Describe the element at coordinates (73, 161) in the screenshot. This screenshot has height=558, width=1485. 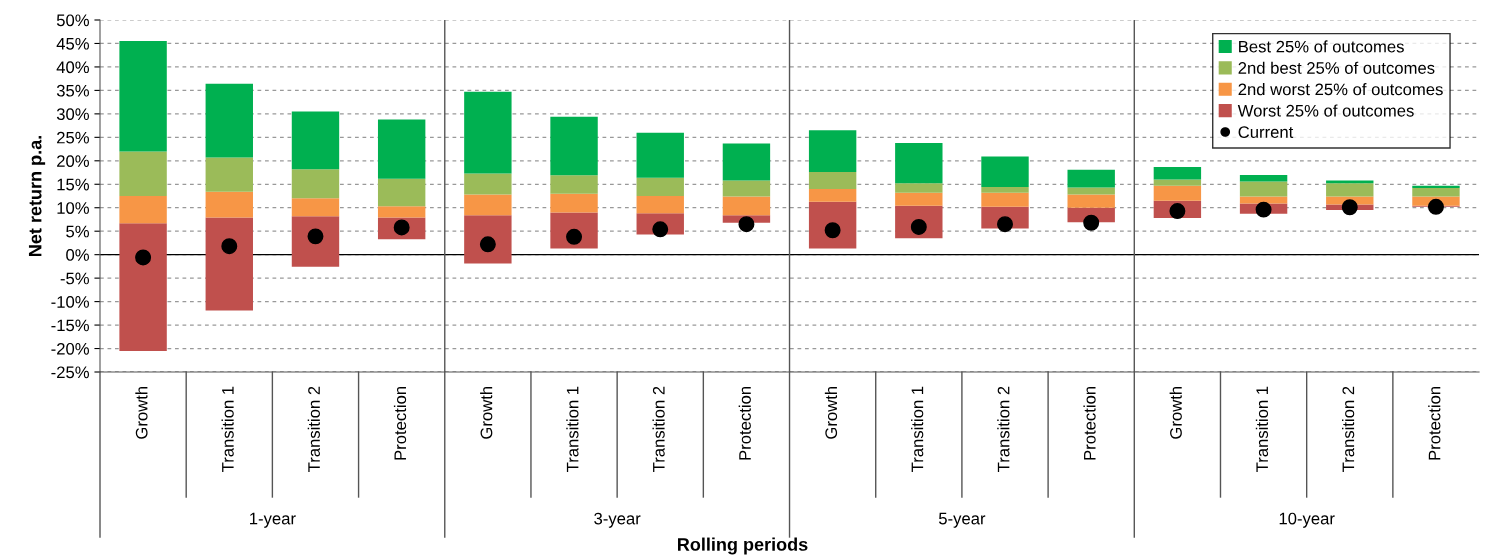
I see `y-tick-label: 20%` at that location.